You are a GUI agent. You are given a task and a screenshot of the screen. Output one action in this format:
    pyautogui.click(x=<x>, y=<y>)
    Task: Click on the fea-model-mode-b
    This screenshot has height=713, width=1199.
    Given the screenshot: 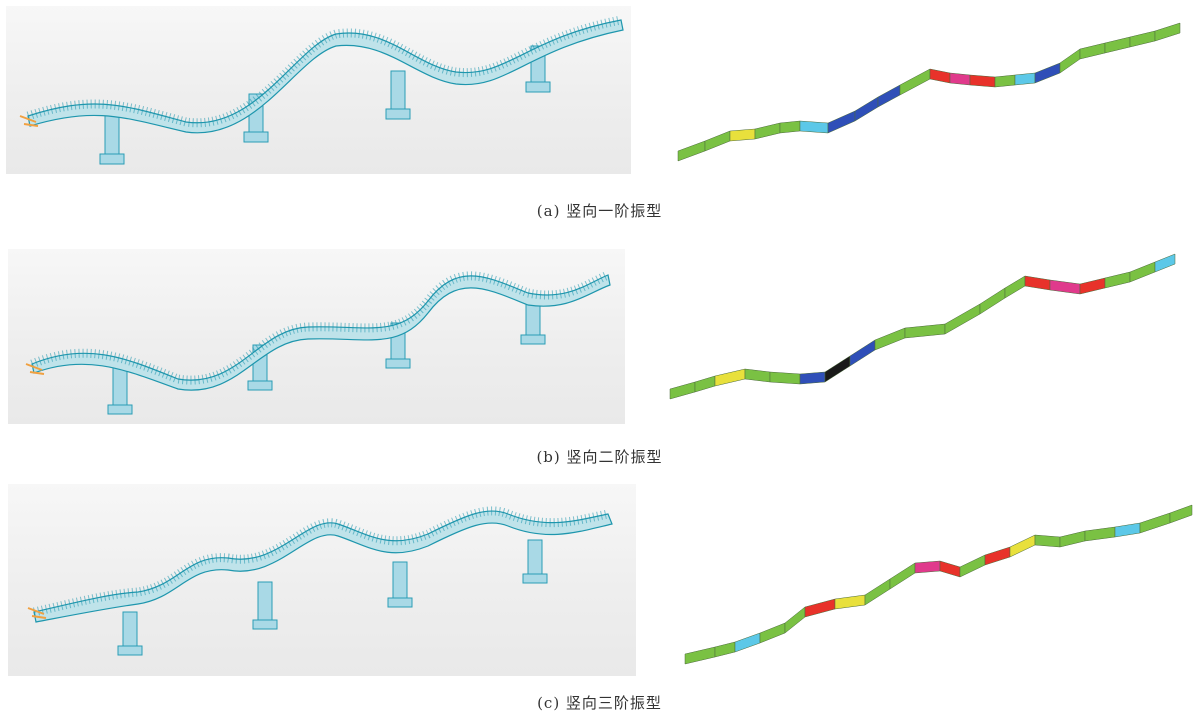 What is the action you would take?
    pyautogui.click(x=316, y=336)
    